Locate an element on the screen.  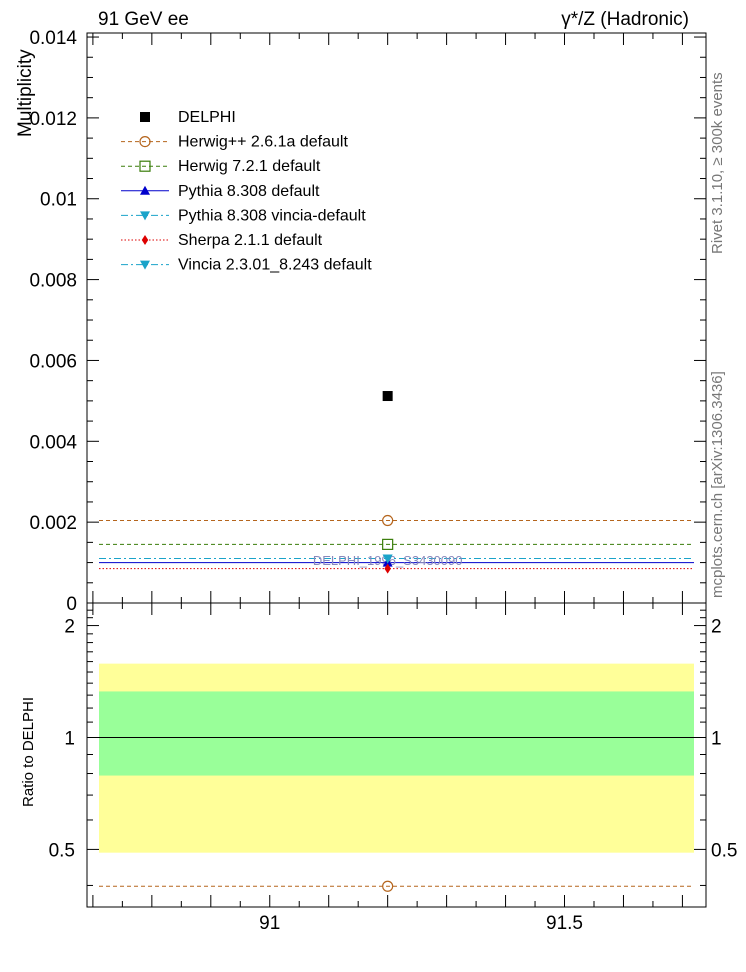
y-tick-label: 0.008 is located at coordinates (53, 281).